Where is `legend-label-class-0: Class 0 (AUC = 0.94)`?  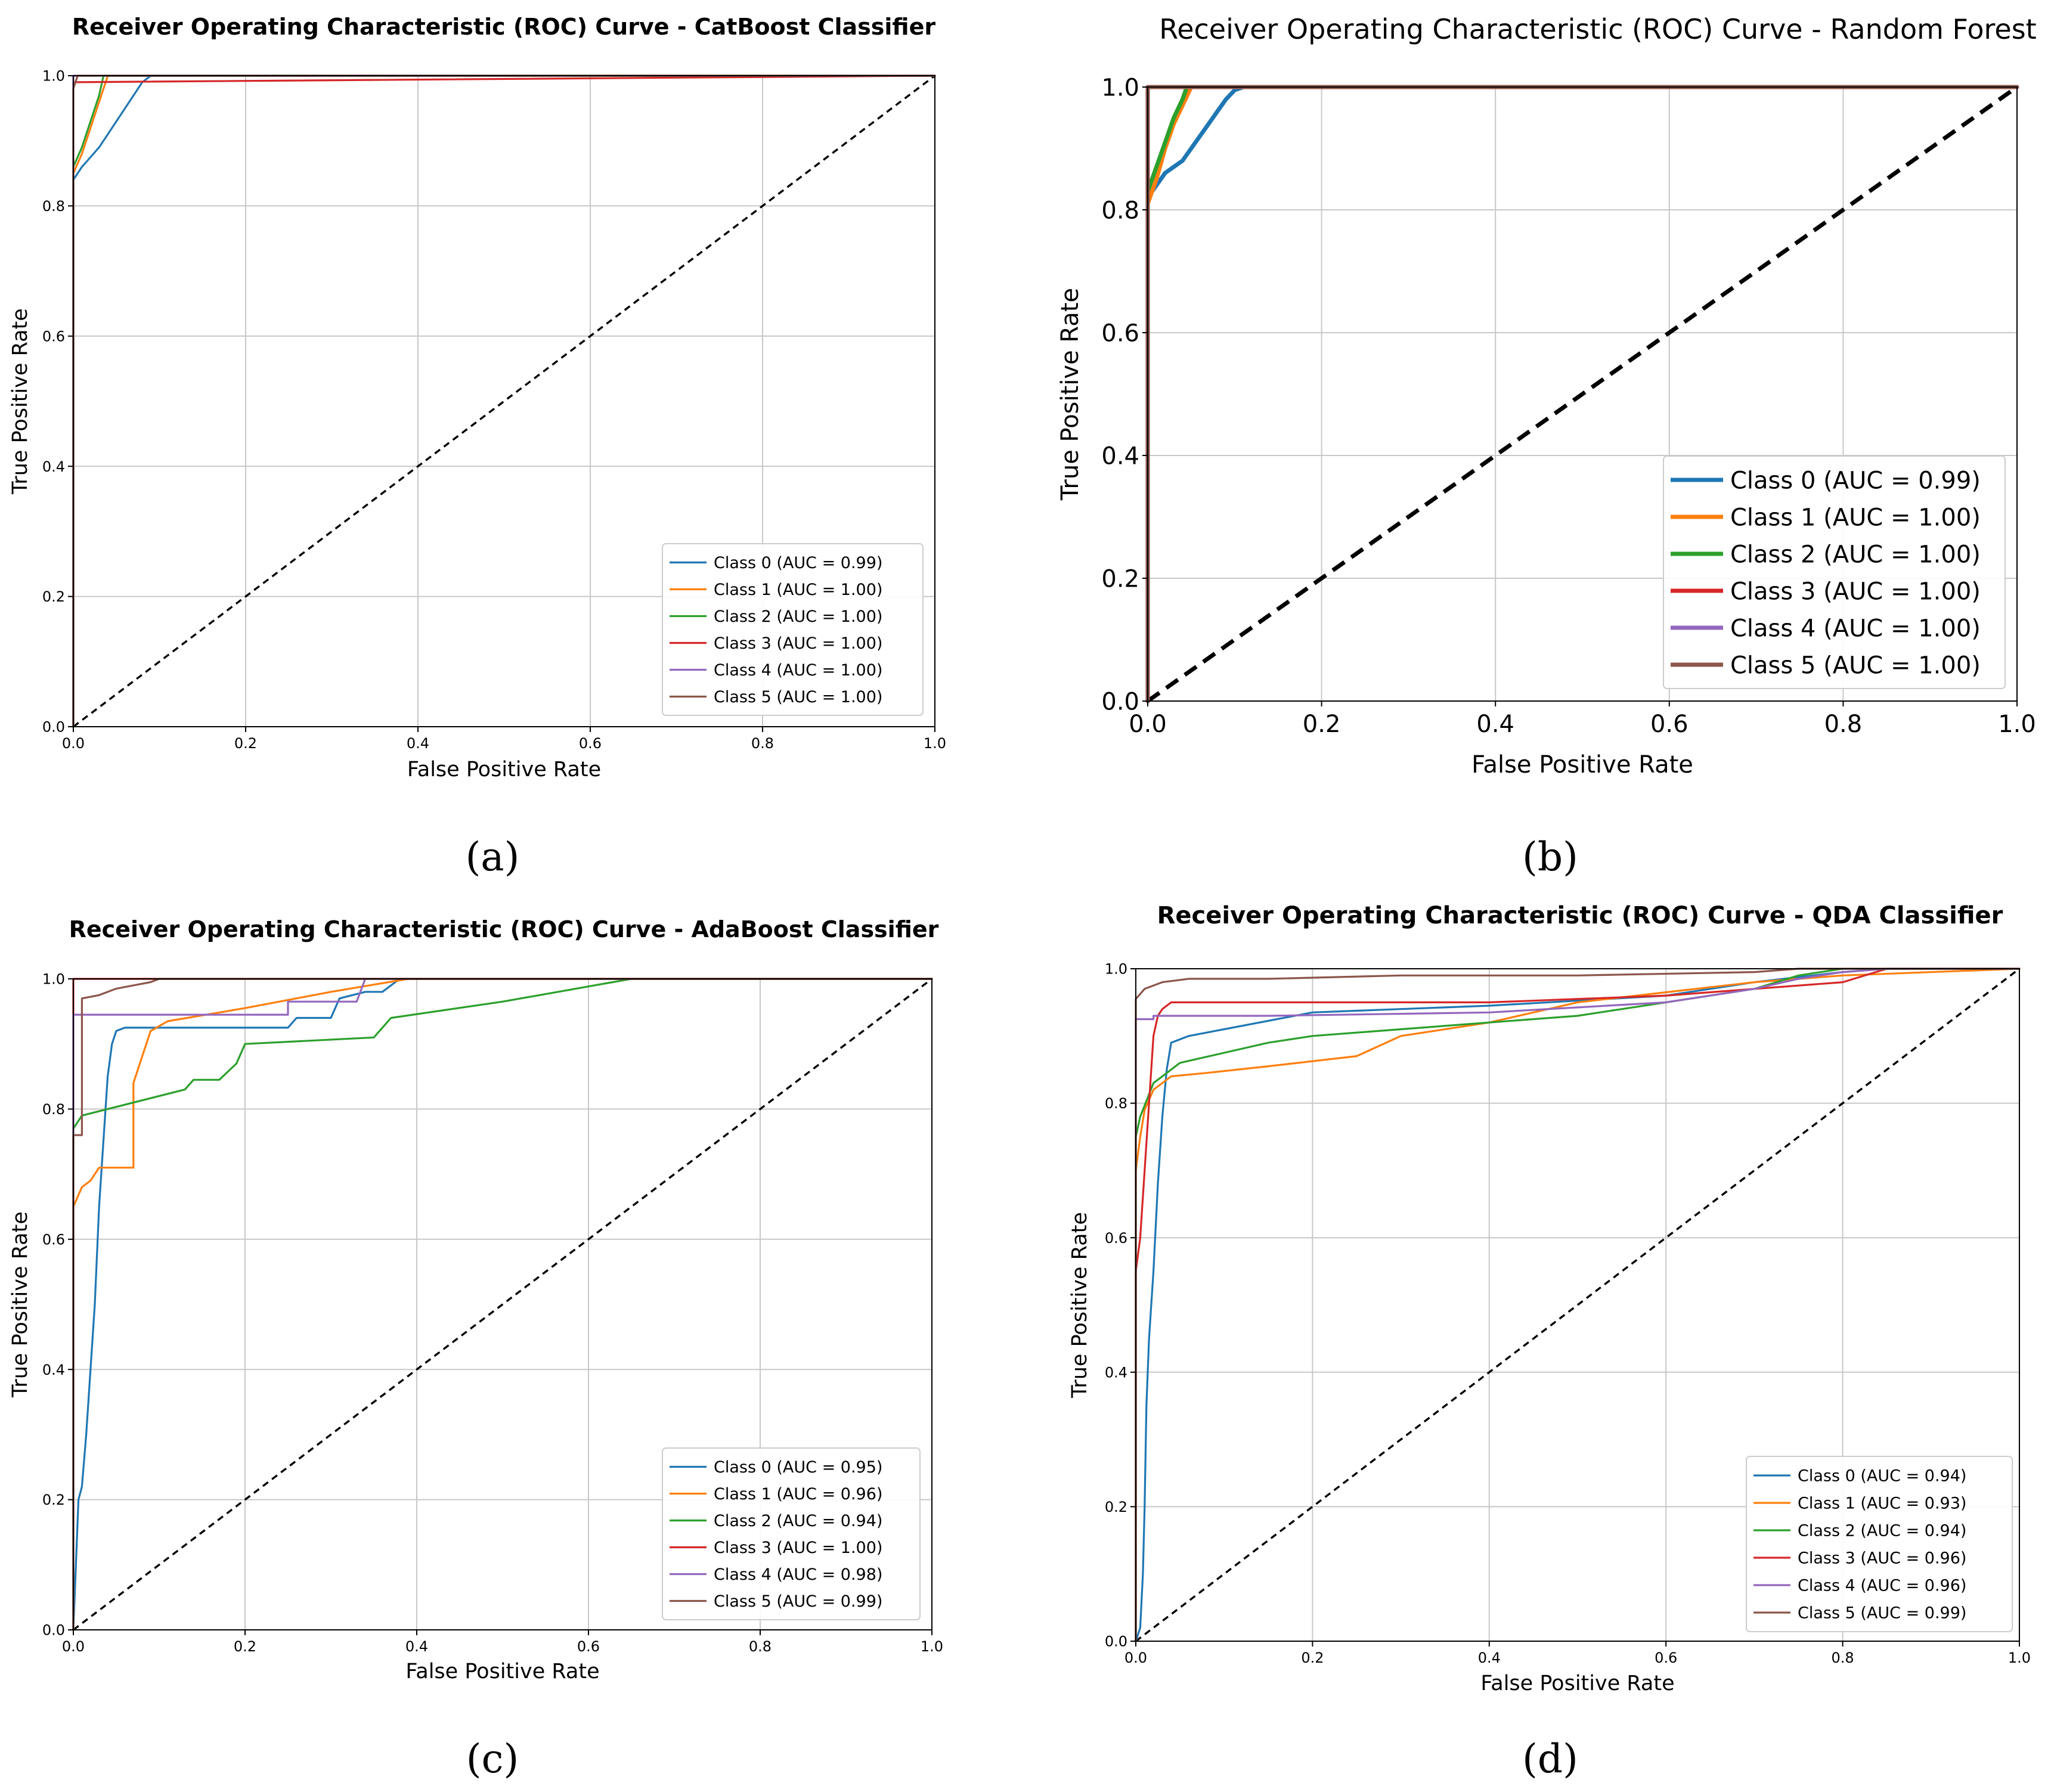
legend-label-class-0: Class 0 (AUC = 0.94) is located at coordinates (1882, 1476).